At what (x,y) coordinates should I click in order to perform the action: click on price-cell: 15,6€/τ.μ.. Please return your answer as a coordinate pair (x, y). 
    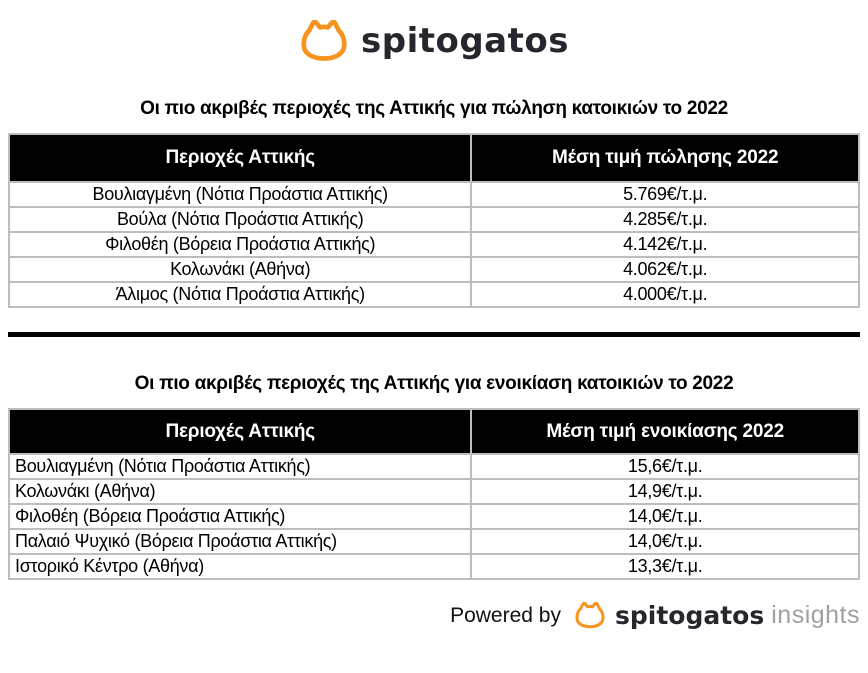
    Looking at the image, I should click on (665, 466).